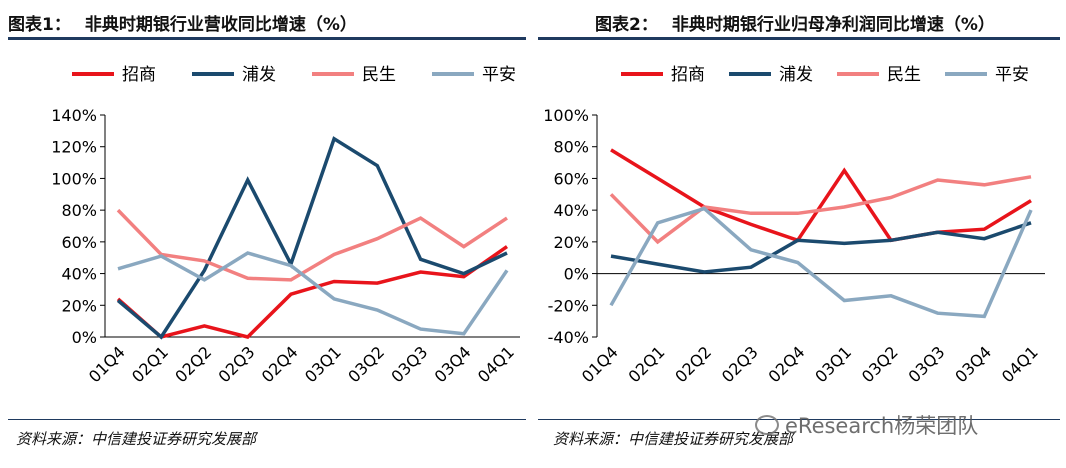  I want to click on chart-title-text: 非典时期银行业归母净利润同比增速（%）, so click(833, 25).